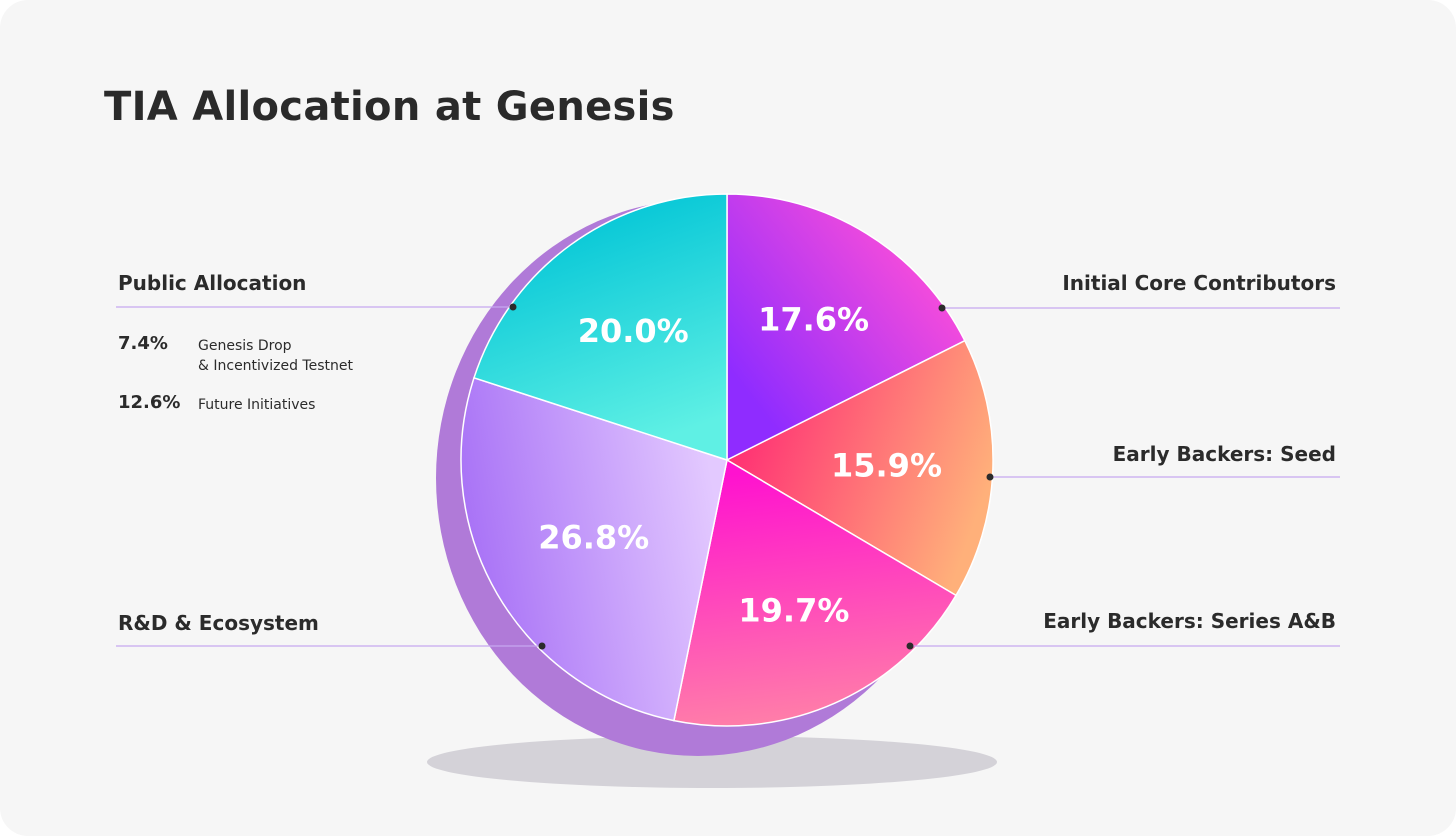  What do you see at coordinates (712, 762) in the screenshot?
I see `pie-shadow` at bounding box center [712, 762].